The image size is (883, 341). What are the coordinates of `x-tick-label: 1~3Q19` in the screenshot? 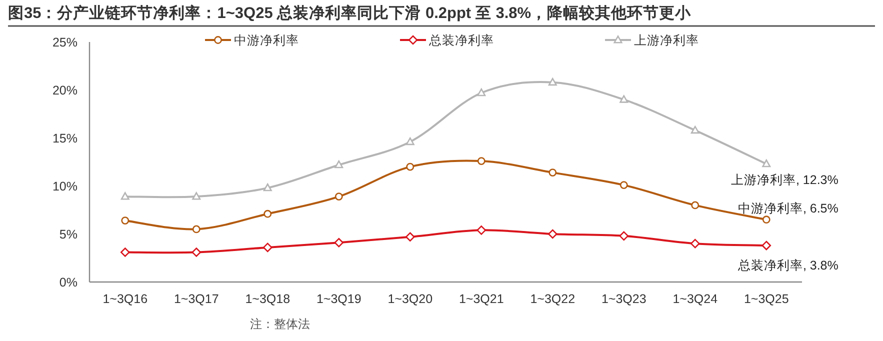 It's located at (339, 299).